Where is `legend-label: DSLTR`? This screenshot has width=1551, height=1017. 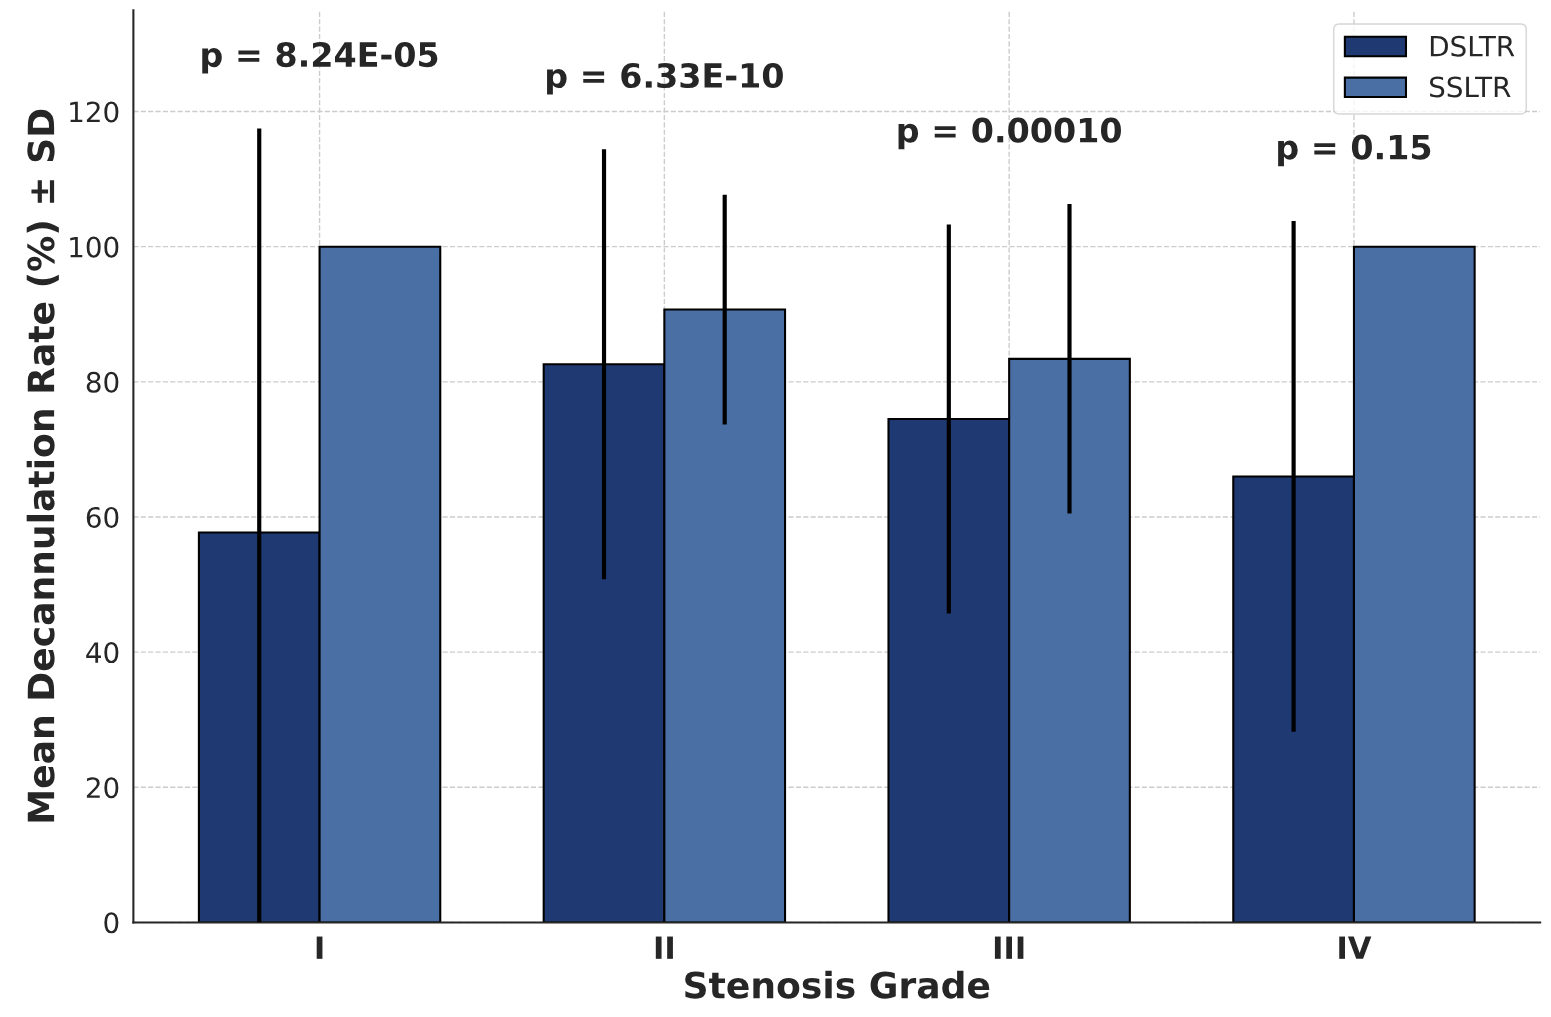
legend-label: DSLTR is located at coordinates (1472, 46).